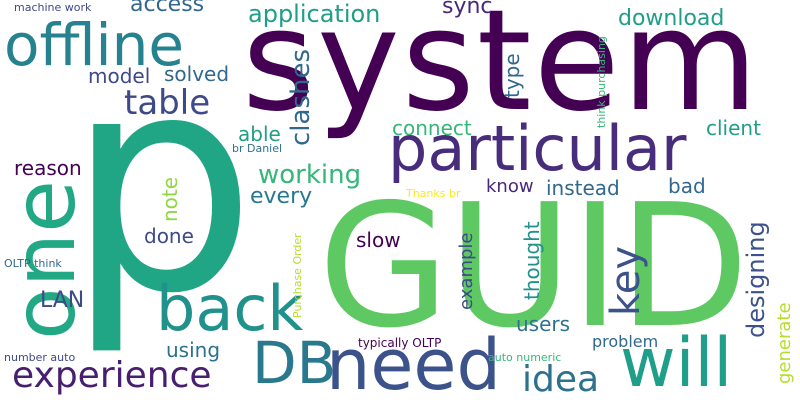 The height and width of the screenshot is (400, 800). What do you see at coordinates (626, 280) in the screenshot?
I see `word-key: key` at bounding box center [626, 280].